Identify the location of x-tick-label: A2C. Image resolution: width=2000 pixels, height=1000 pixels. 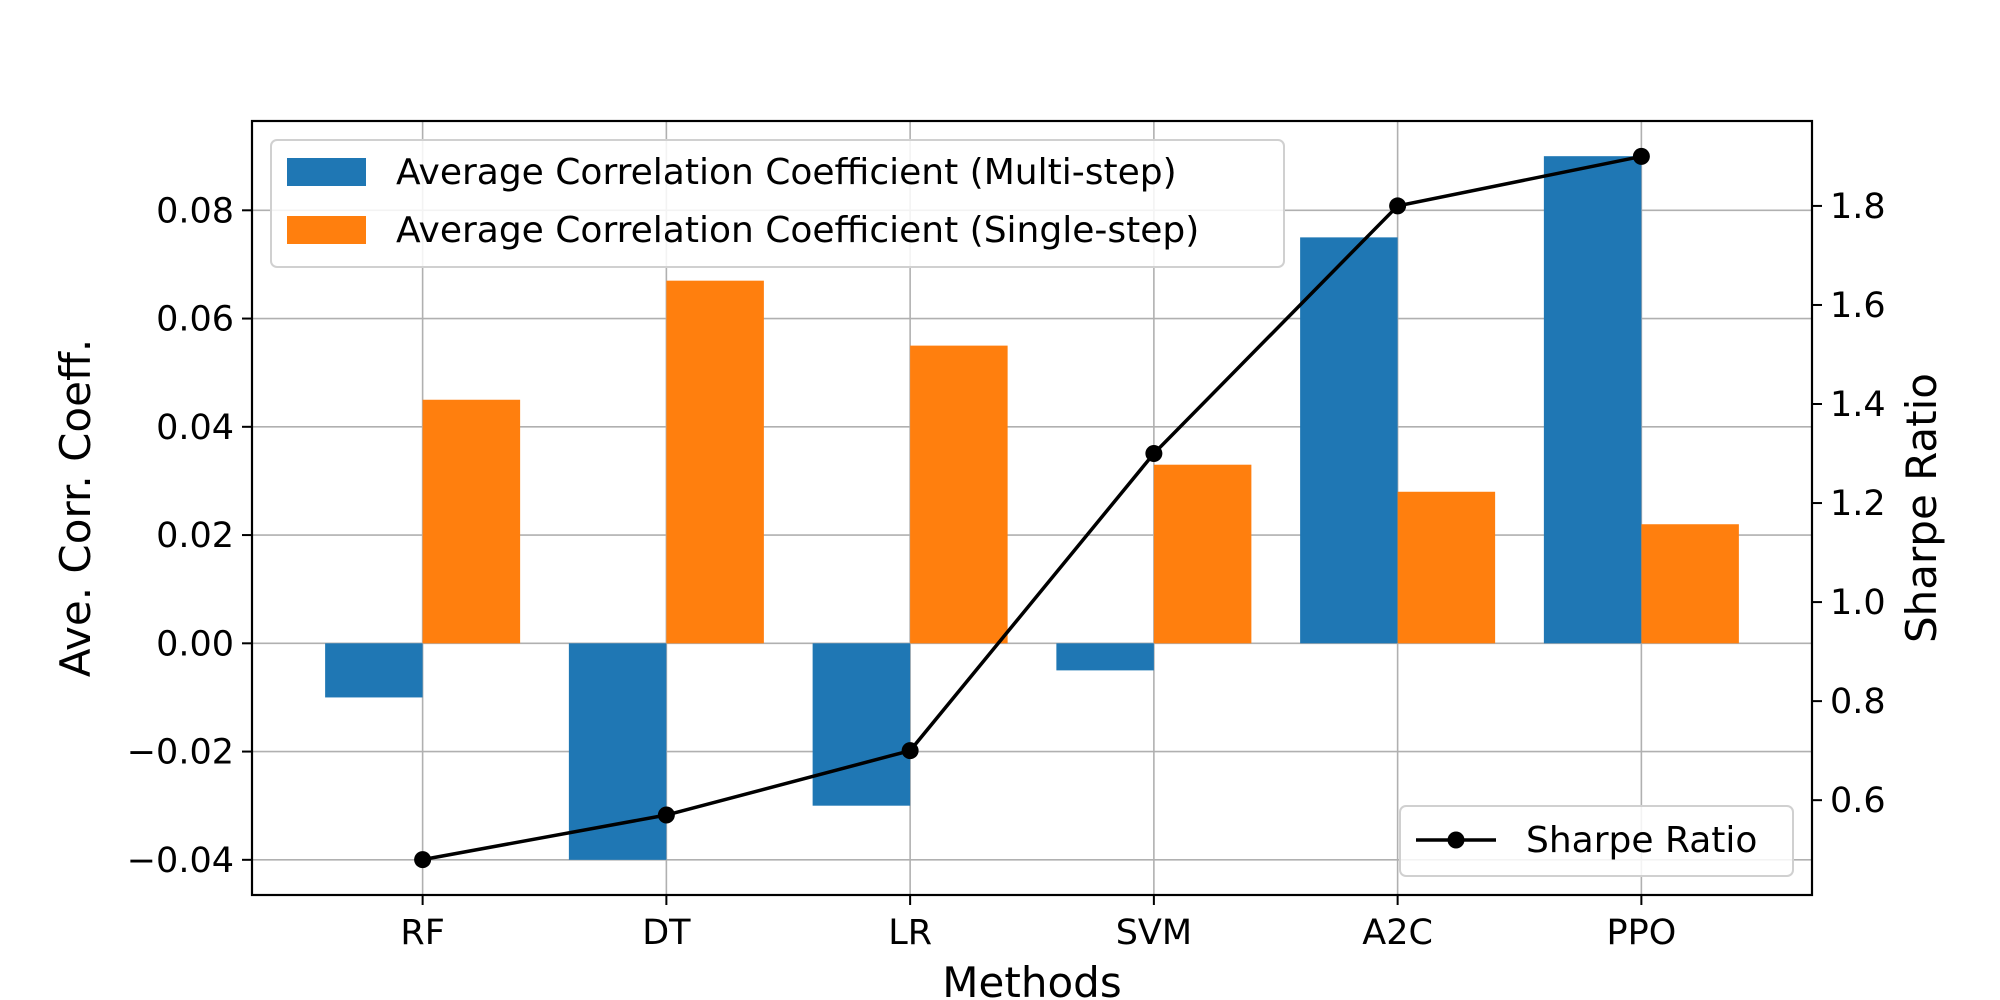
(1397, 933).